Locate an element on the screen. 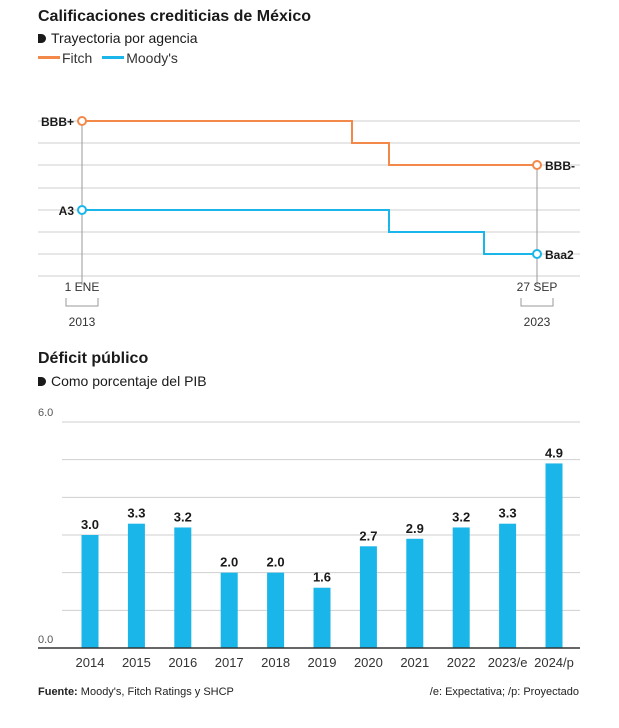 Image resolution: width=619 pixels, height=728 pixels. legend-item-moodys: Moody's is located at coordinates (140, 58).